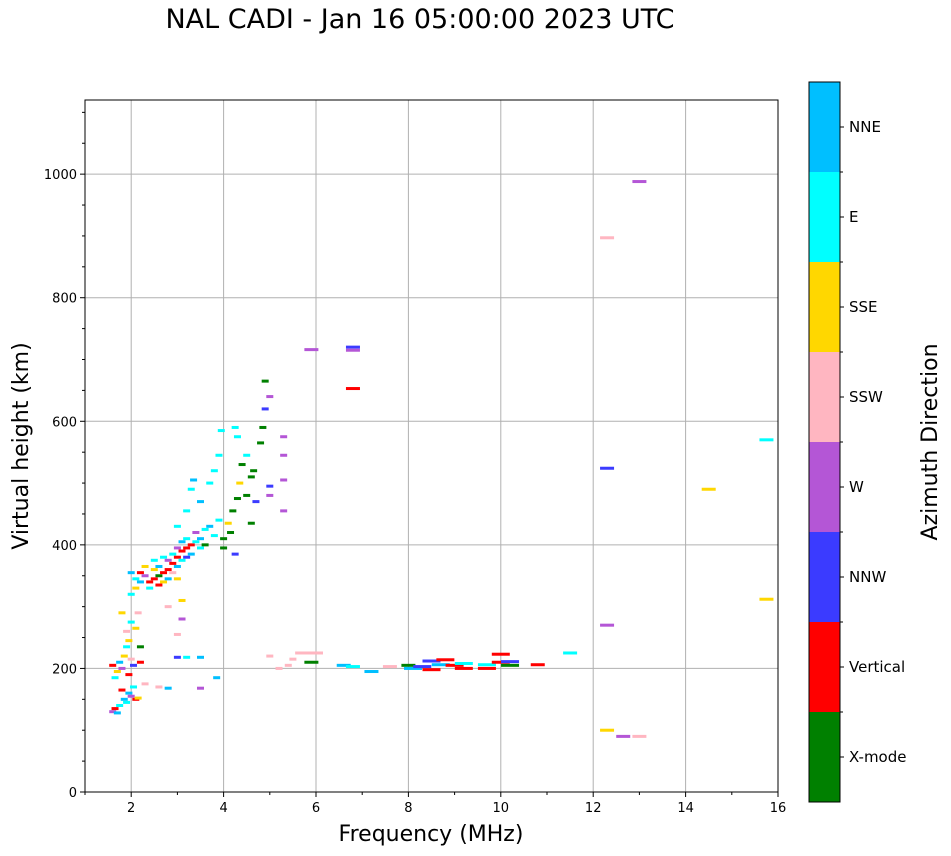 The width and height of the screenshot is (951, 856). What do you see at coordinates (435, 804) in the screenshot?
I see `x-axis-ticks: 2 4 6 8 10 12 14 16` at bounding box center [435, 804].